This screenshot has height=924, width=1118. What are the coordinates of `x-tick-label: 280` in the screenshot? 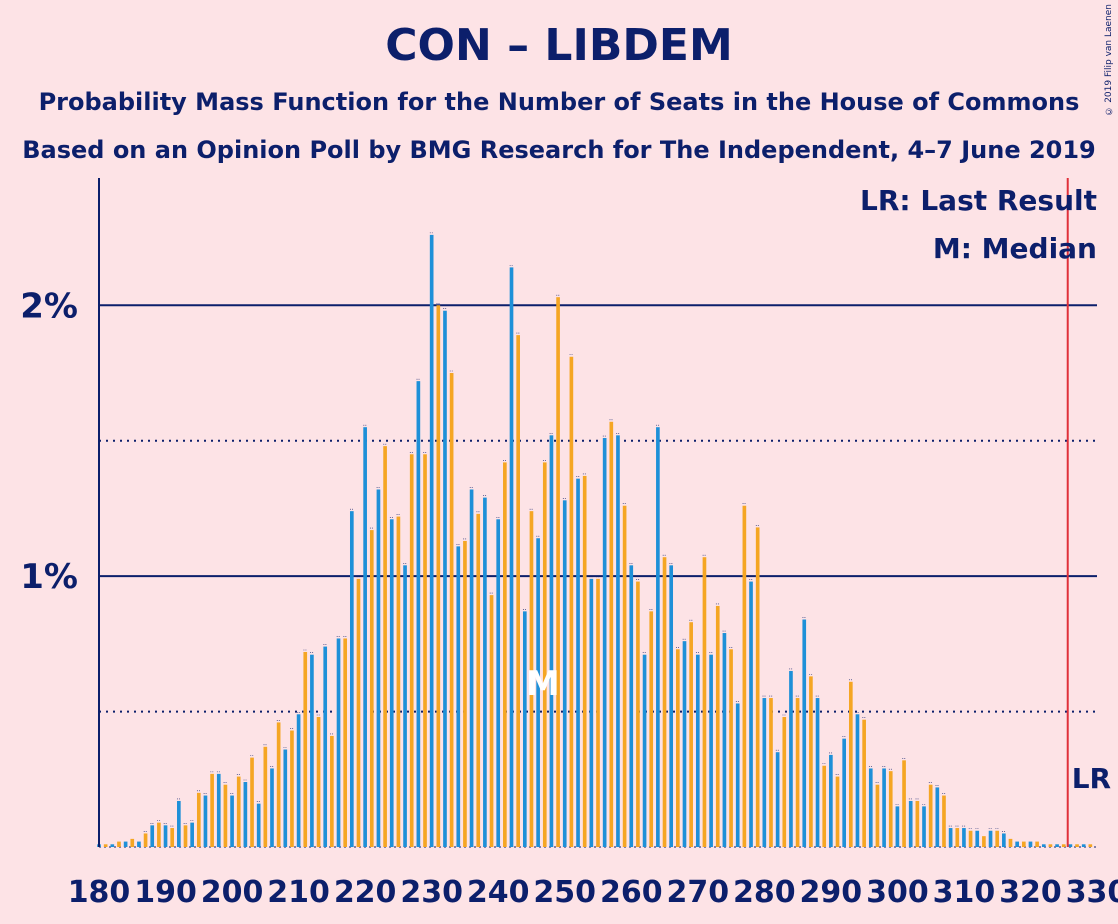 It's located at (764, 892).